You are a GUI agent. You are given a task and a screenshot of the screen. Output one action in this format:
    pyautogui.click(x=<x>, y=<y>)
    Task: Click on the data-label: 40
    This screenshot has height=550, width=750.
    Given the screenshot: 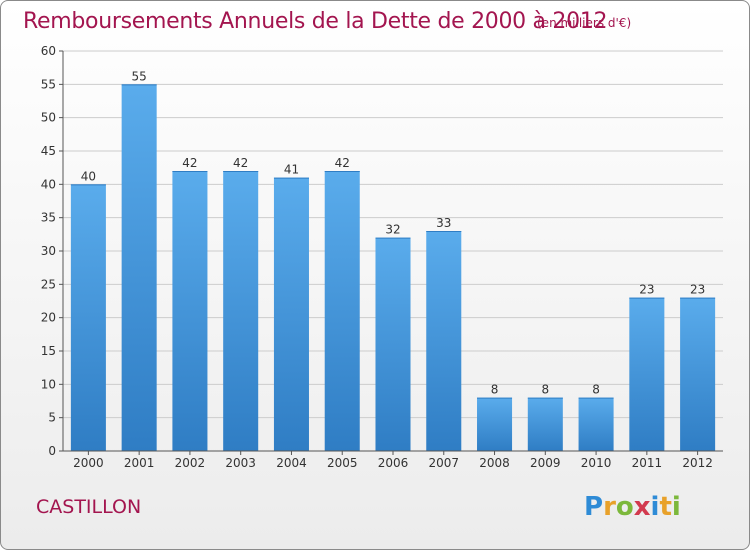 What is the action you would take?
    pyautogui.click(x=88, y=176)
    